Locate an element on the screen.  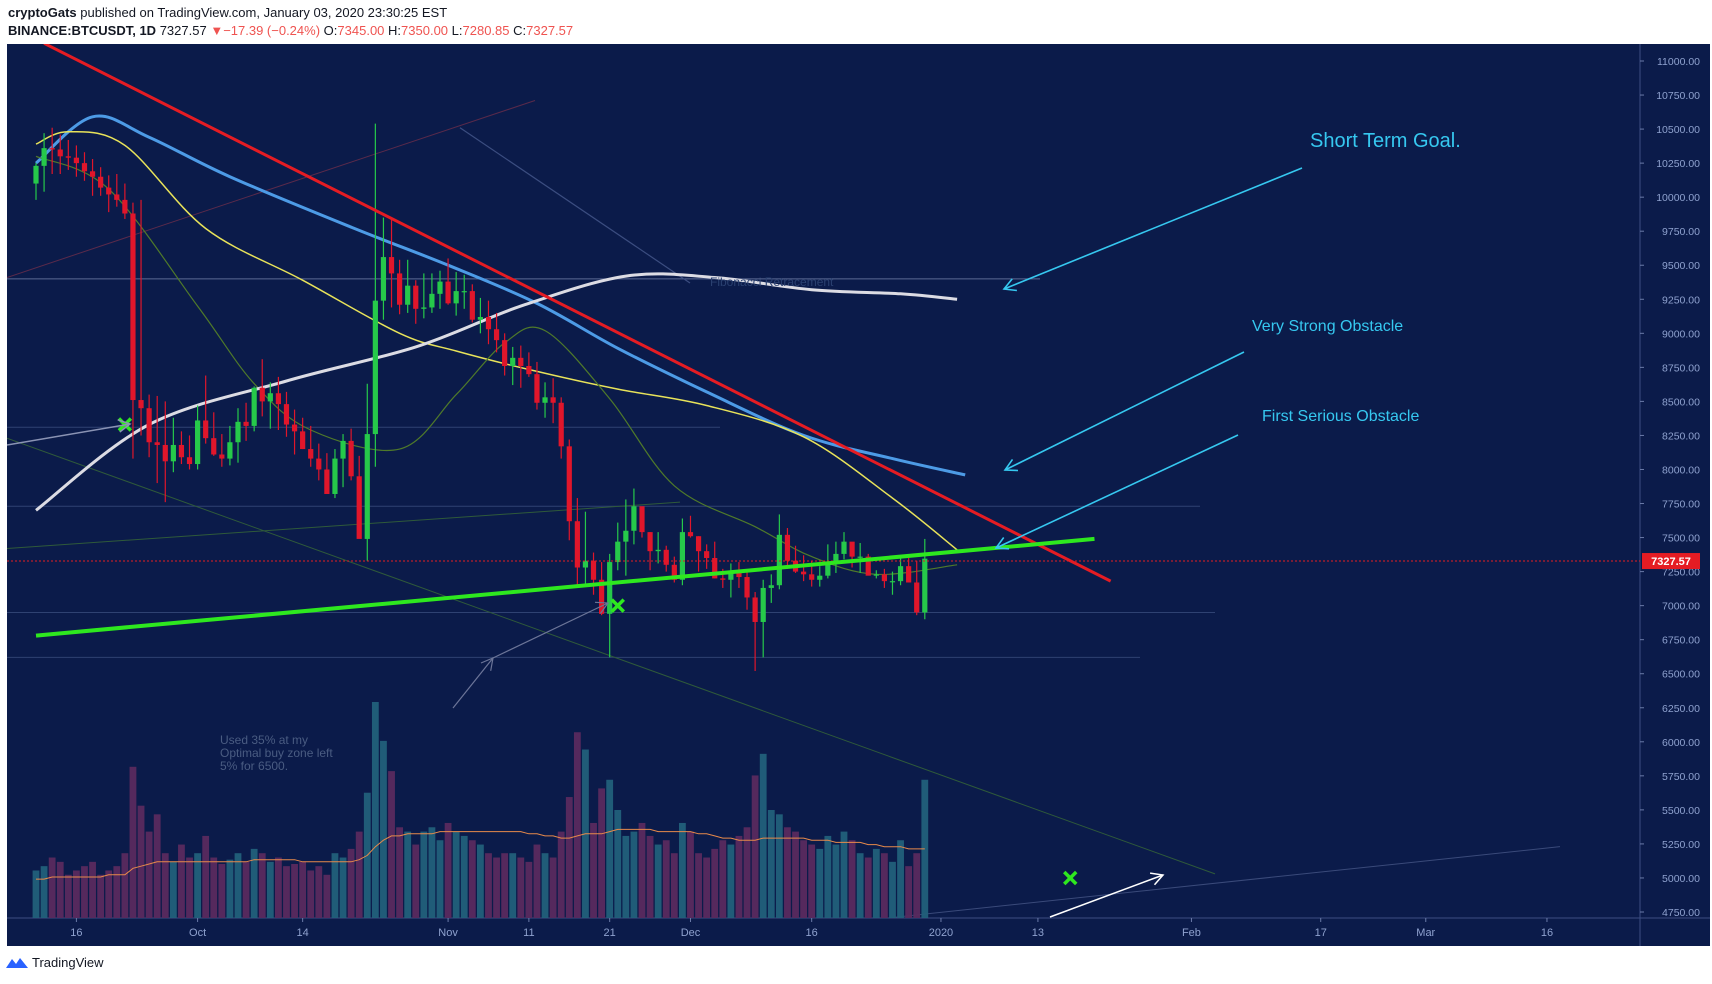
high-label: H: is located at coordinates (395, 30).